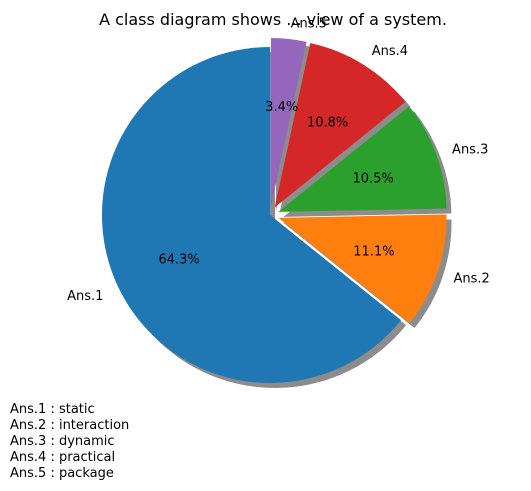 The width and height of the screenshot is (531, 491). I want to click on label-ans-1: Ans.1, so click(85, 296).